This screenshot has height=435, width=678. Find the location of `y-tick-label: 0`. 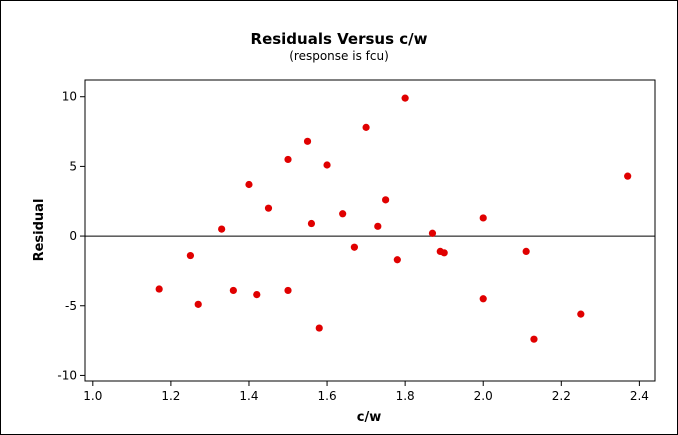

y-tick-label: 0 is located at coordinates (73, 236).